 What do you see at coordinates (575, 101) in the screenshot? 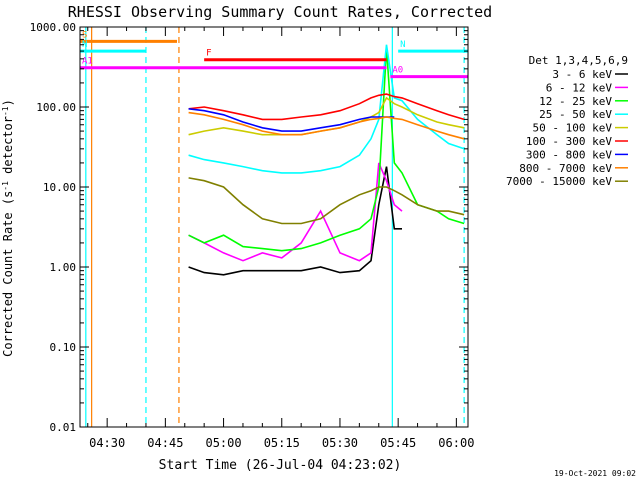
I see `legend-label-12-25-kev: 12 - 25 keV` at bounding box center [575, 101].